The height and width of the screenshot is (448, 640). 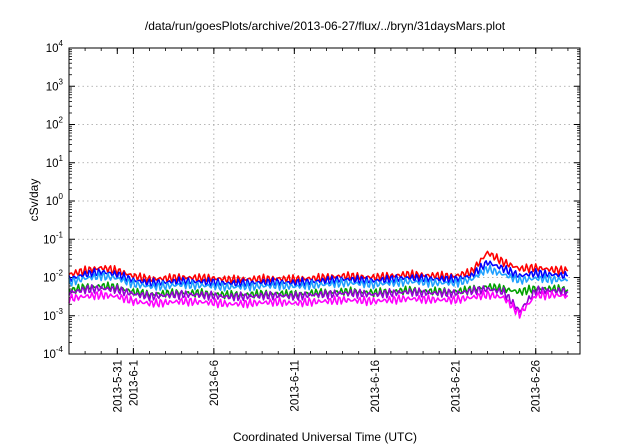 What do you see at coordinates (118, 386) in the screenshot?
I see `x-tick-label: 2013-5-31` at bounding box center [118, 386].